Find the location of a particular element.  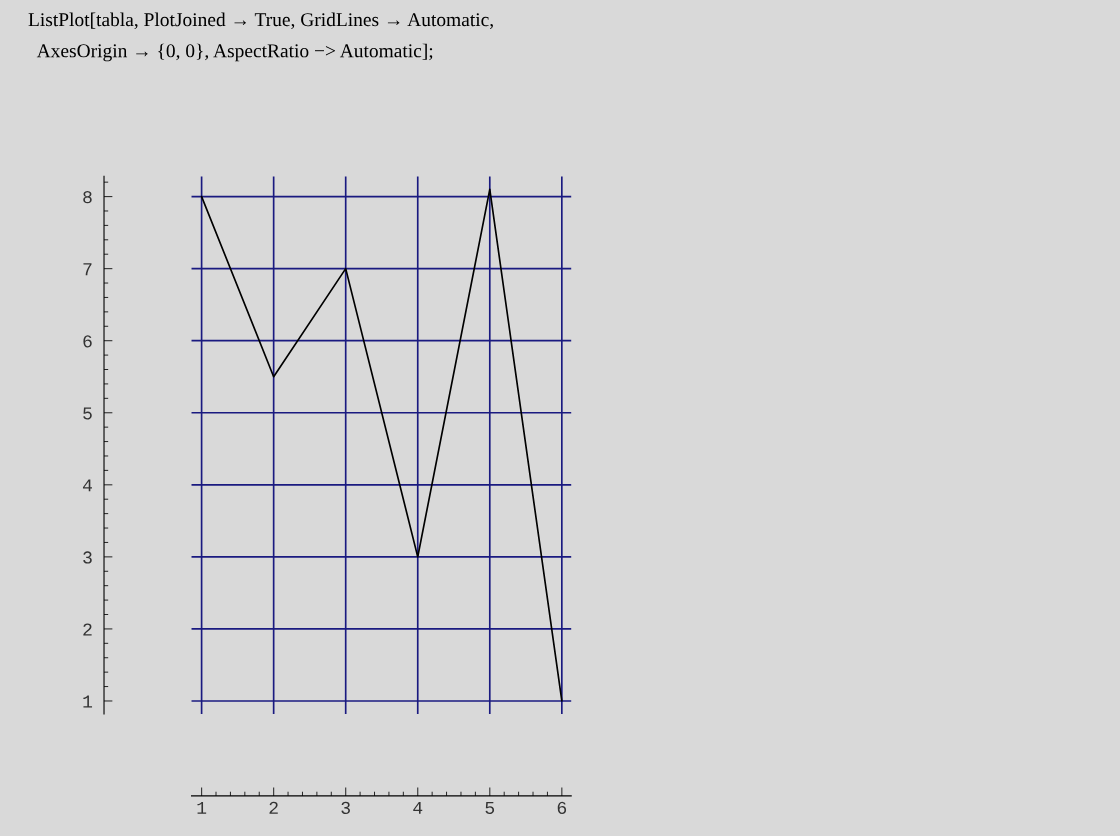

y-tick-label: 3 is located at coordinates (87, 557).